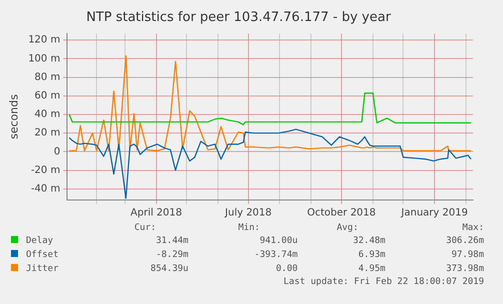 Image resolution: width=503 pixels, height=304 pixels. I want to click on text: Last update: Fri Feb 22 18:00:07 2019, so click(383, 282).